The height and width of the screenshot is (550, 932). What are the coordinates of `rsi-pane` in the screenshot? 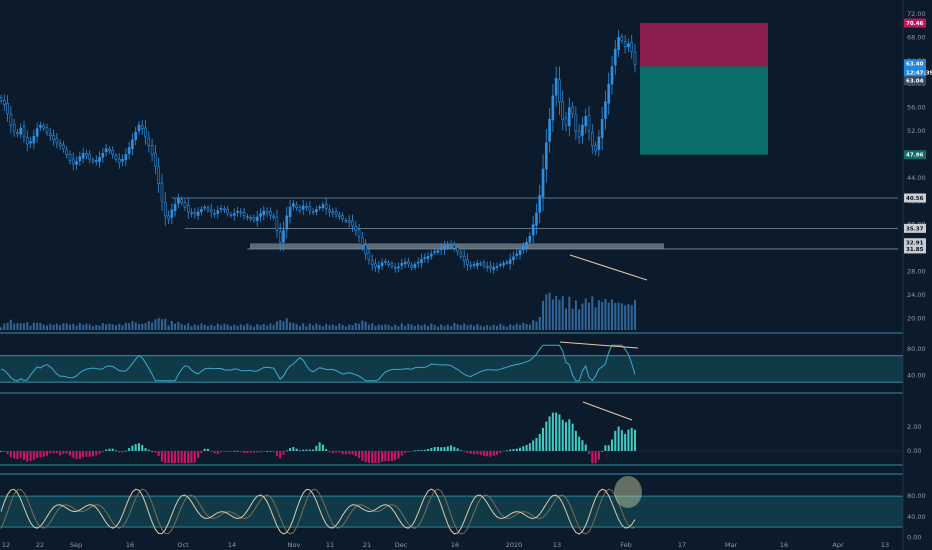 It's located at (451, 362).